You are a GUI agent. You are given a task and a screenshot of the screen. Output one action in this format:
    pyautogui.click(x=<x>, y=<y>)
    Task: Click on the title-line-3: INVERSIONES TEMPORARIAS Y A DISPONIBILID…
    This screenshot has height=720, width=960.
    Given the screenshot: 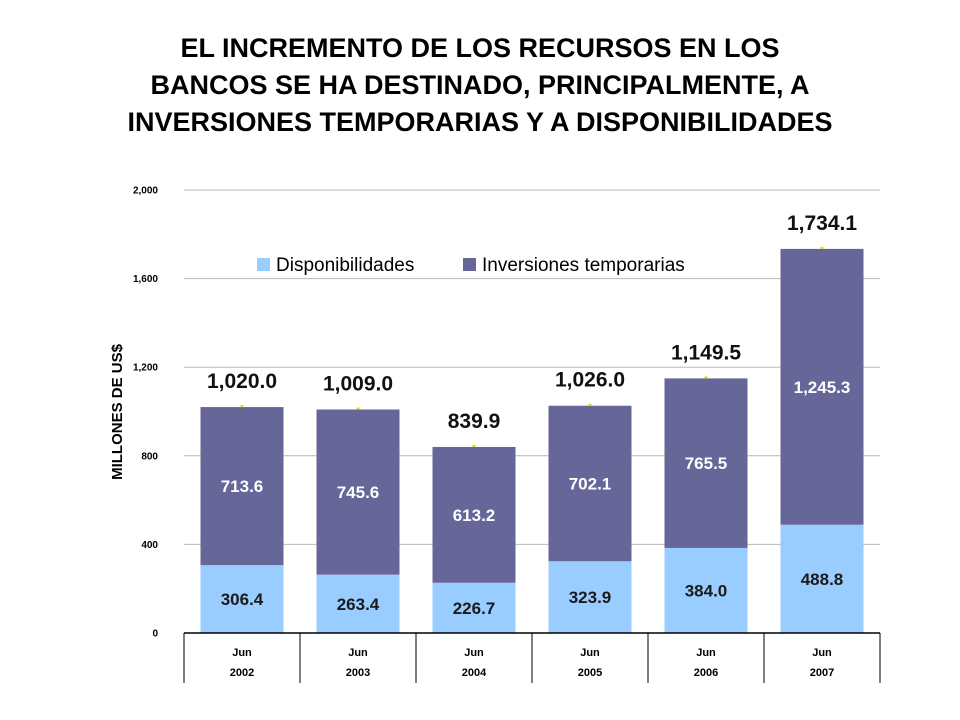 What is the action you would take?
    pyautogui.click(x=480, y=122)
    